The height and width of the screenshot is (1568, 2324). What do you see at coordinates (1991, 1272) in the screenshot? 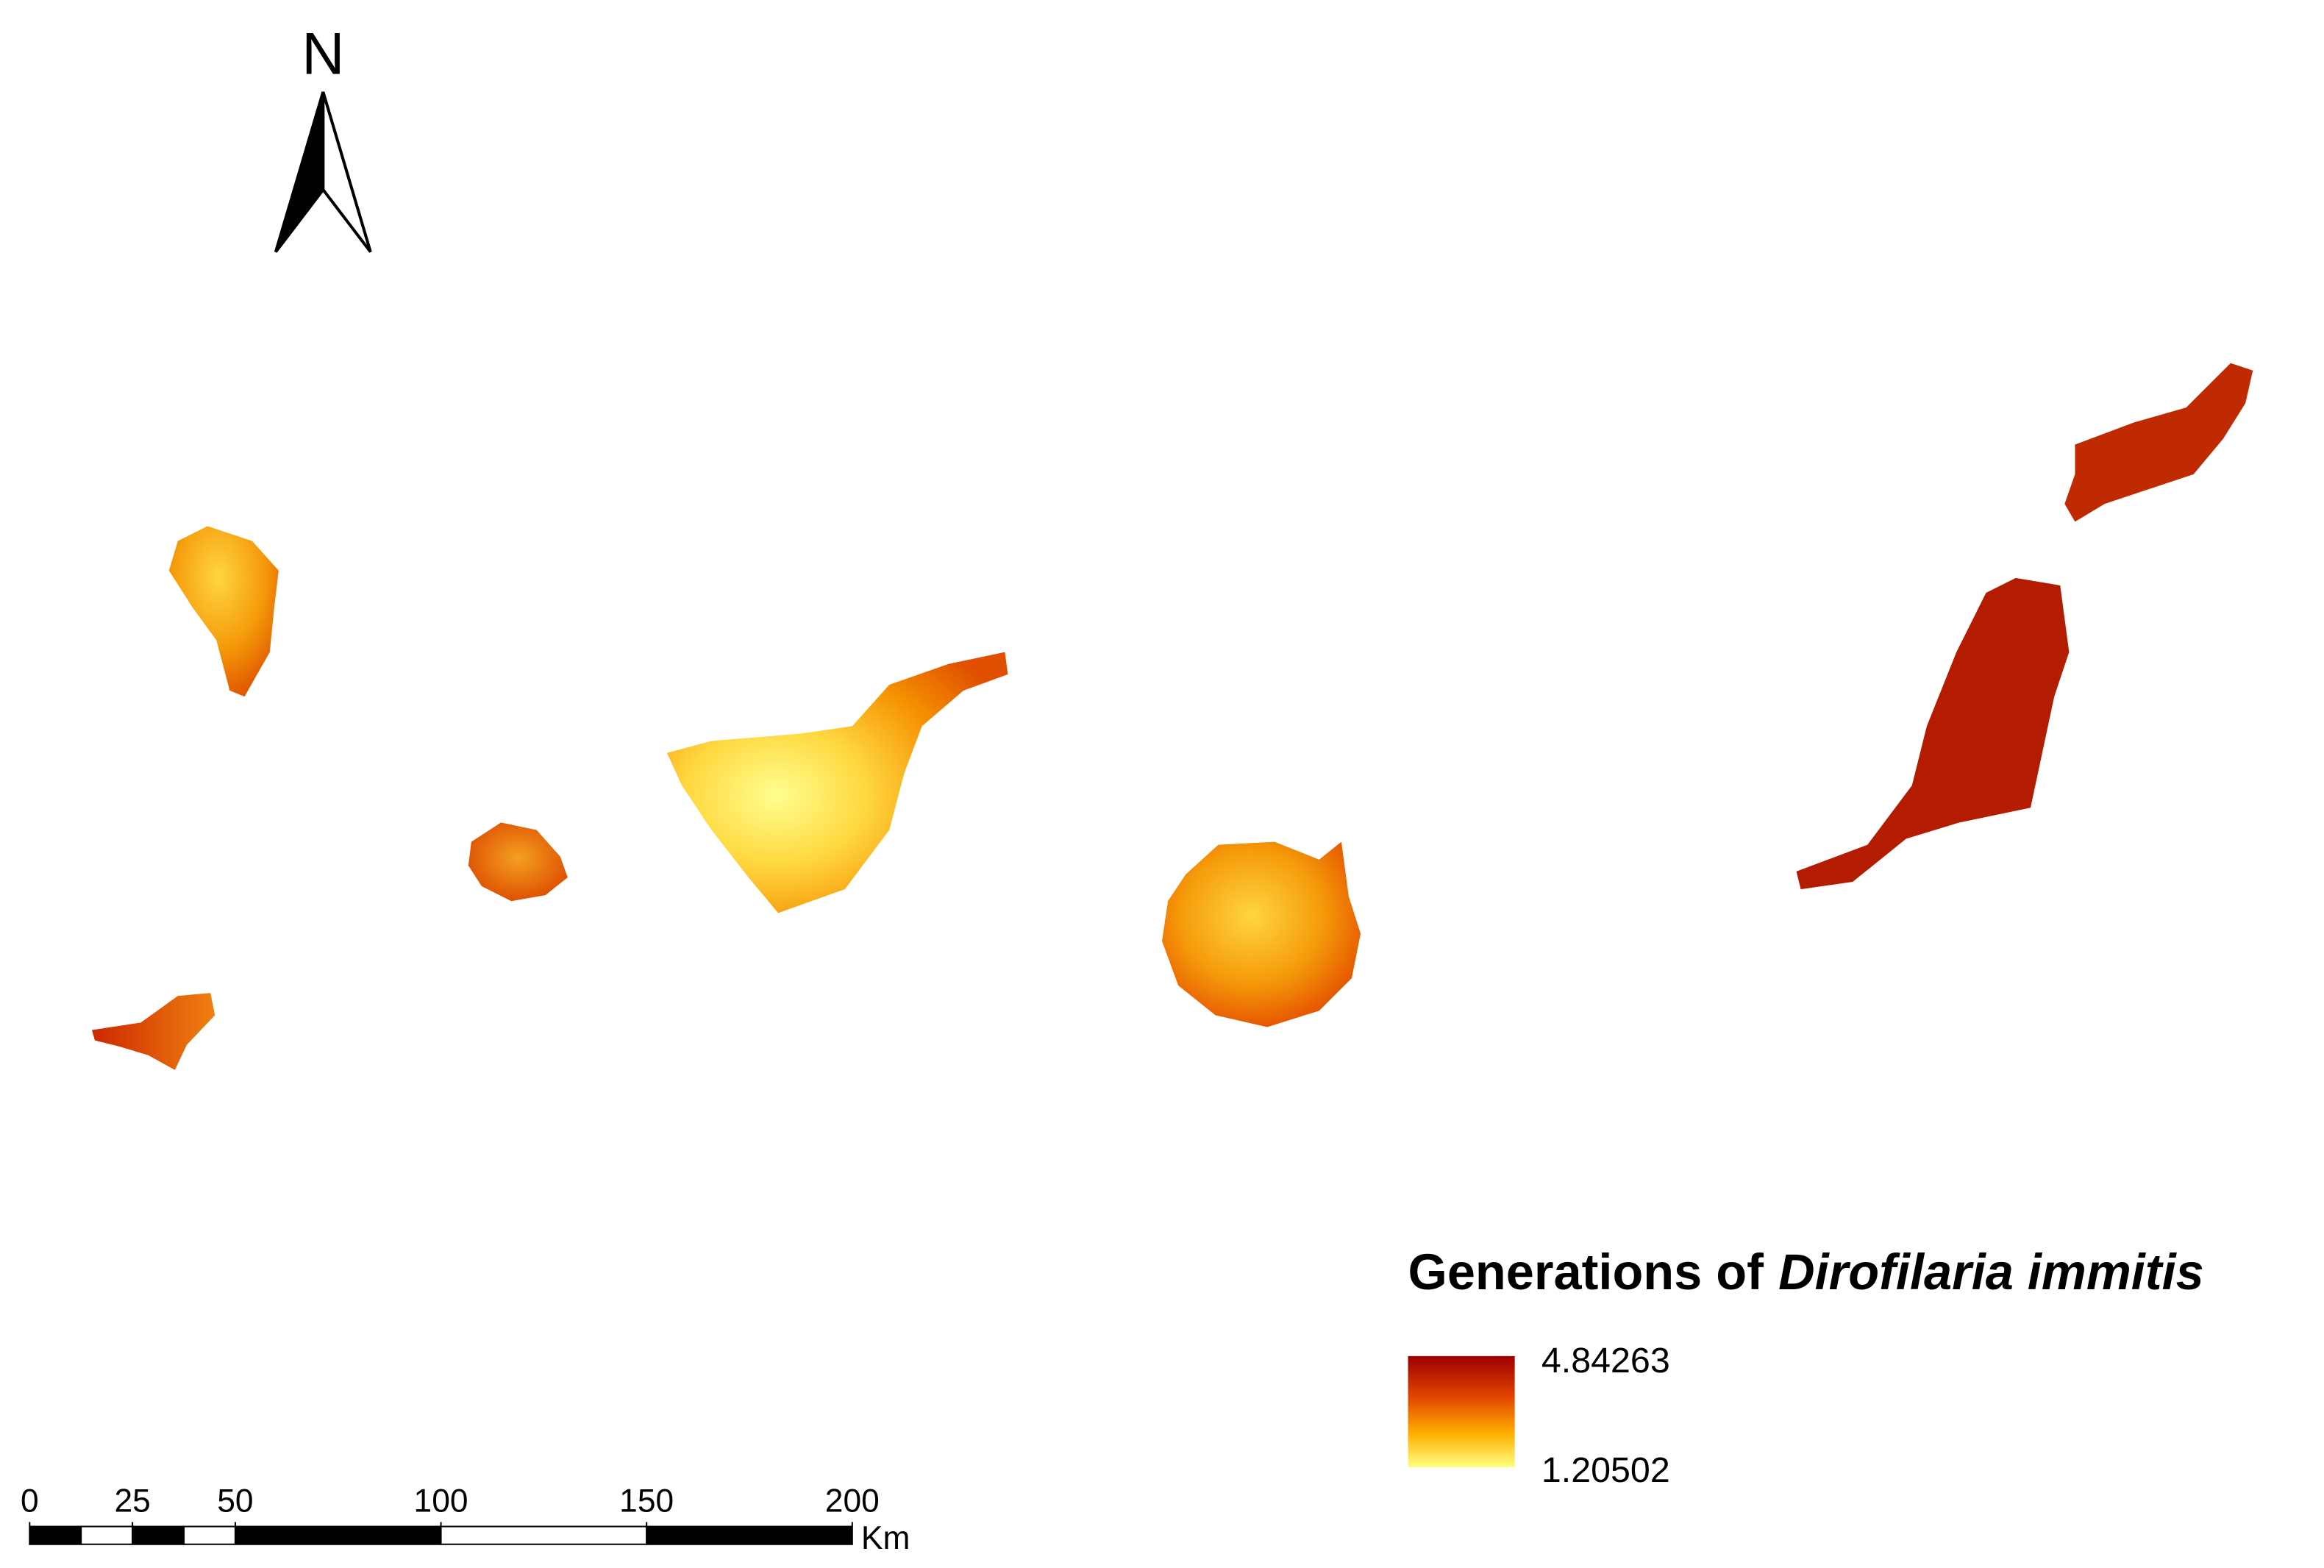
I see `legend-title-species: Dirofilaria immitis` at bounding box center [1991, 1272].